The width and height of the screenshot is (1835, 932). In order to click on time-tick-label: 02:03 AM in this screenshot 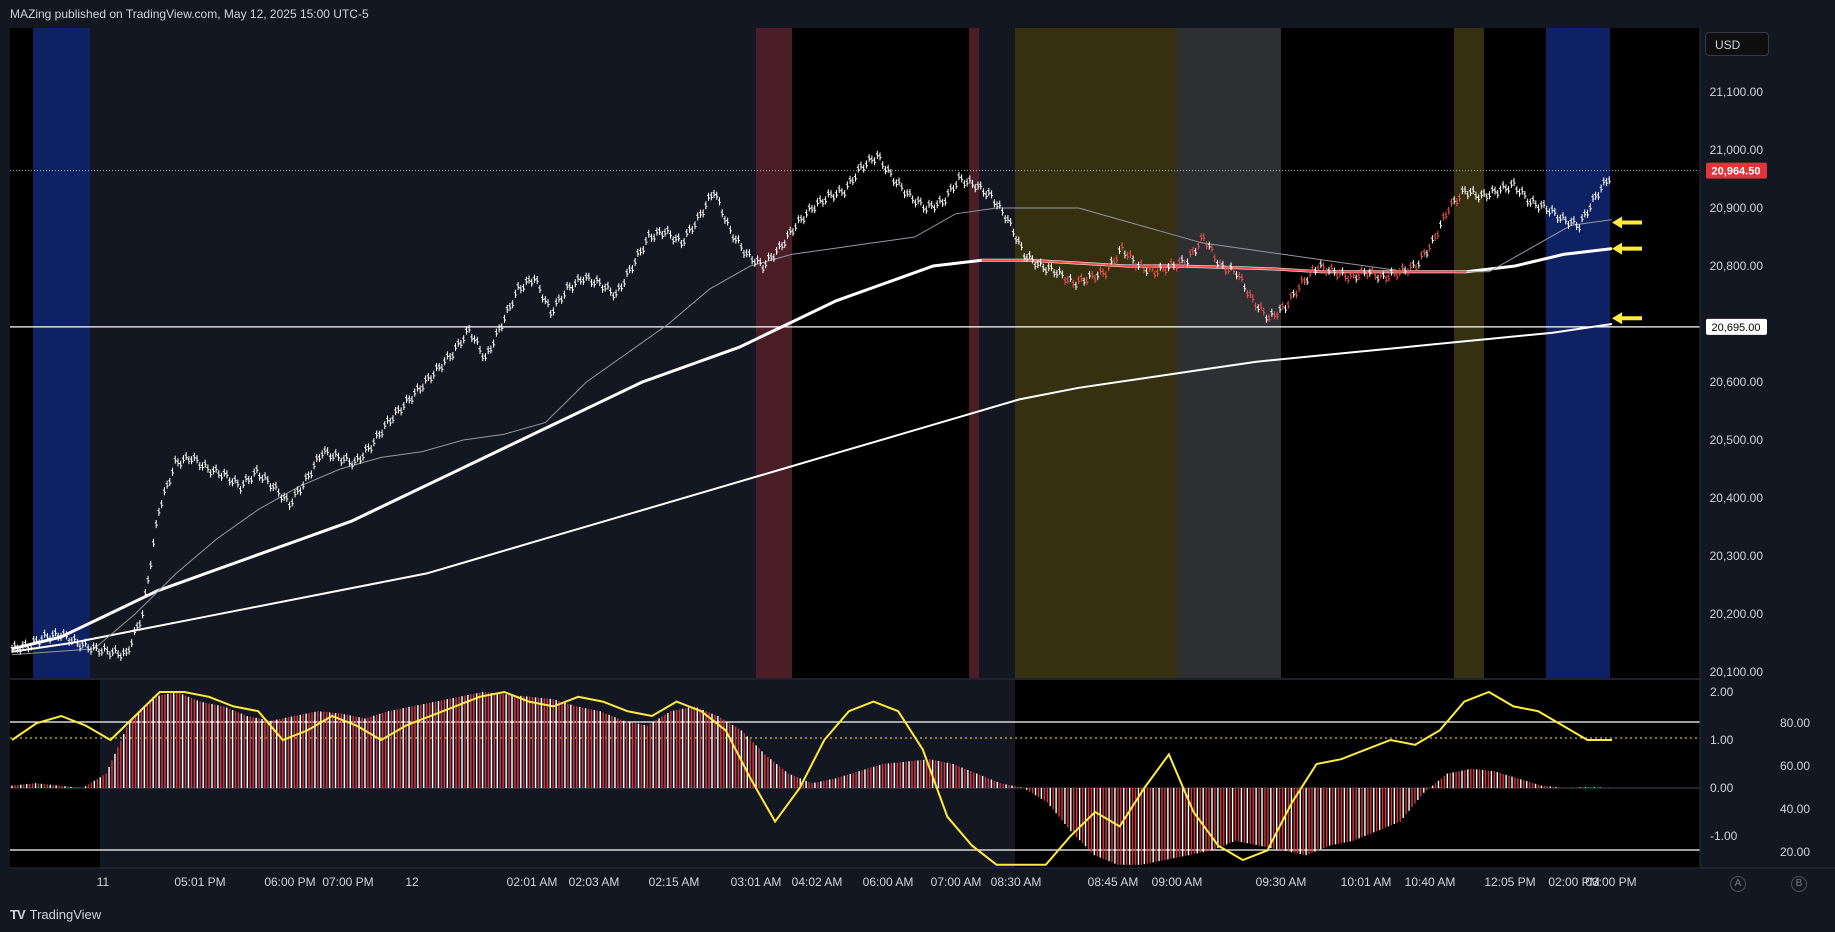, I will do `click(594, 882)`.